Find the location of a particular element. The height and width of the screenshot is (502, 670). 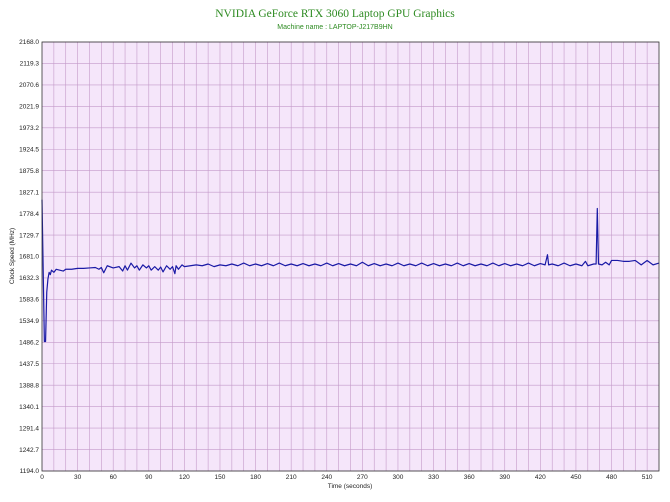

x-tick-label: 420 is located at coordinates (540, 477).